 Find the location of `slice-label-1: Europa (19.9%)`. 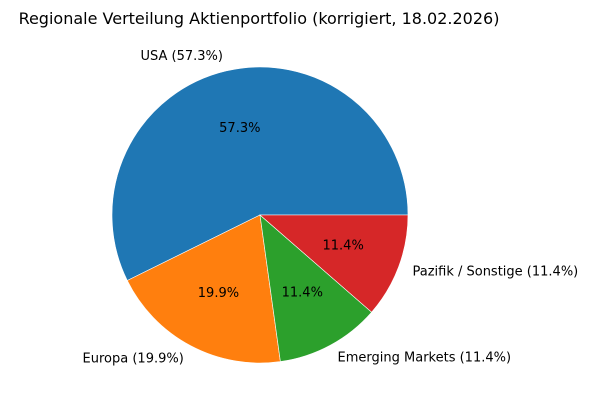

slice-label-1: Europa (19.9%) is located at coordinates (133, 358).